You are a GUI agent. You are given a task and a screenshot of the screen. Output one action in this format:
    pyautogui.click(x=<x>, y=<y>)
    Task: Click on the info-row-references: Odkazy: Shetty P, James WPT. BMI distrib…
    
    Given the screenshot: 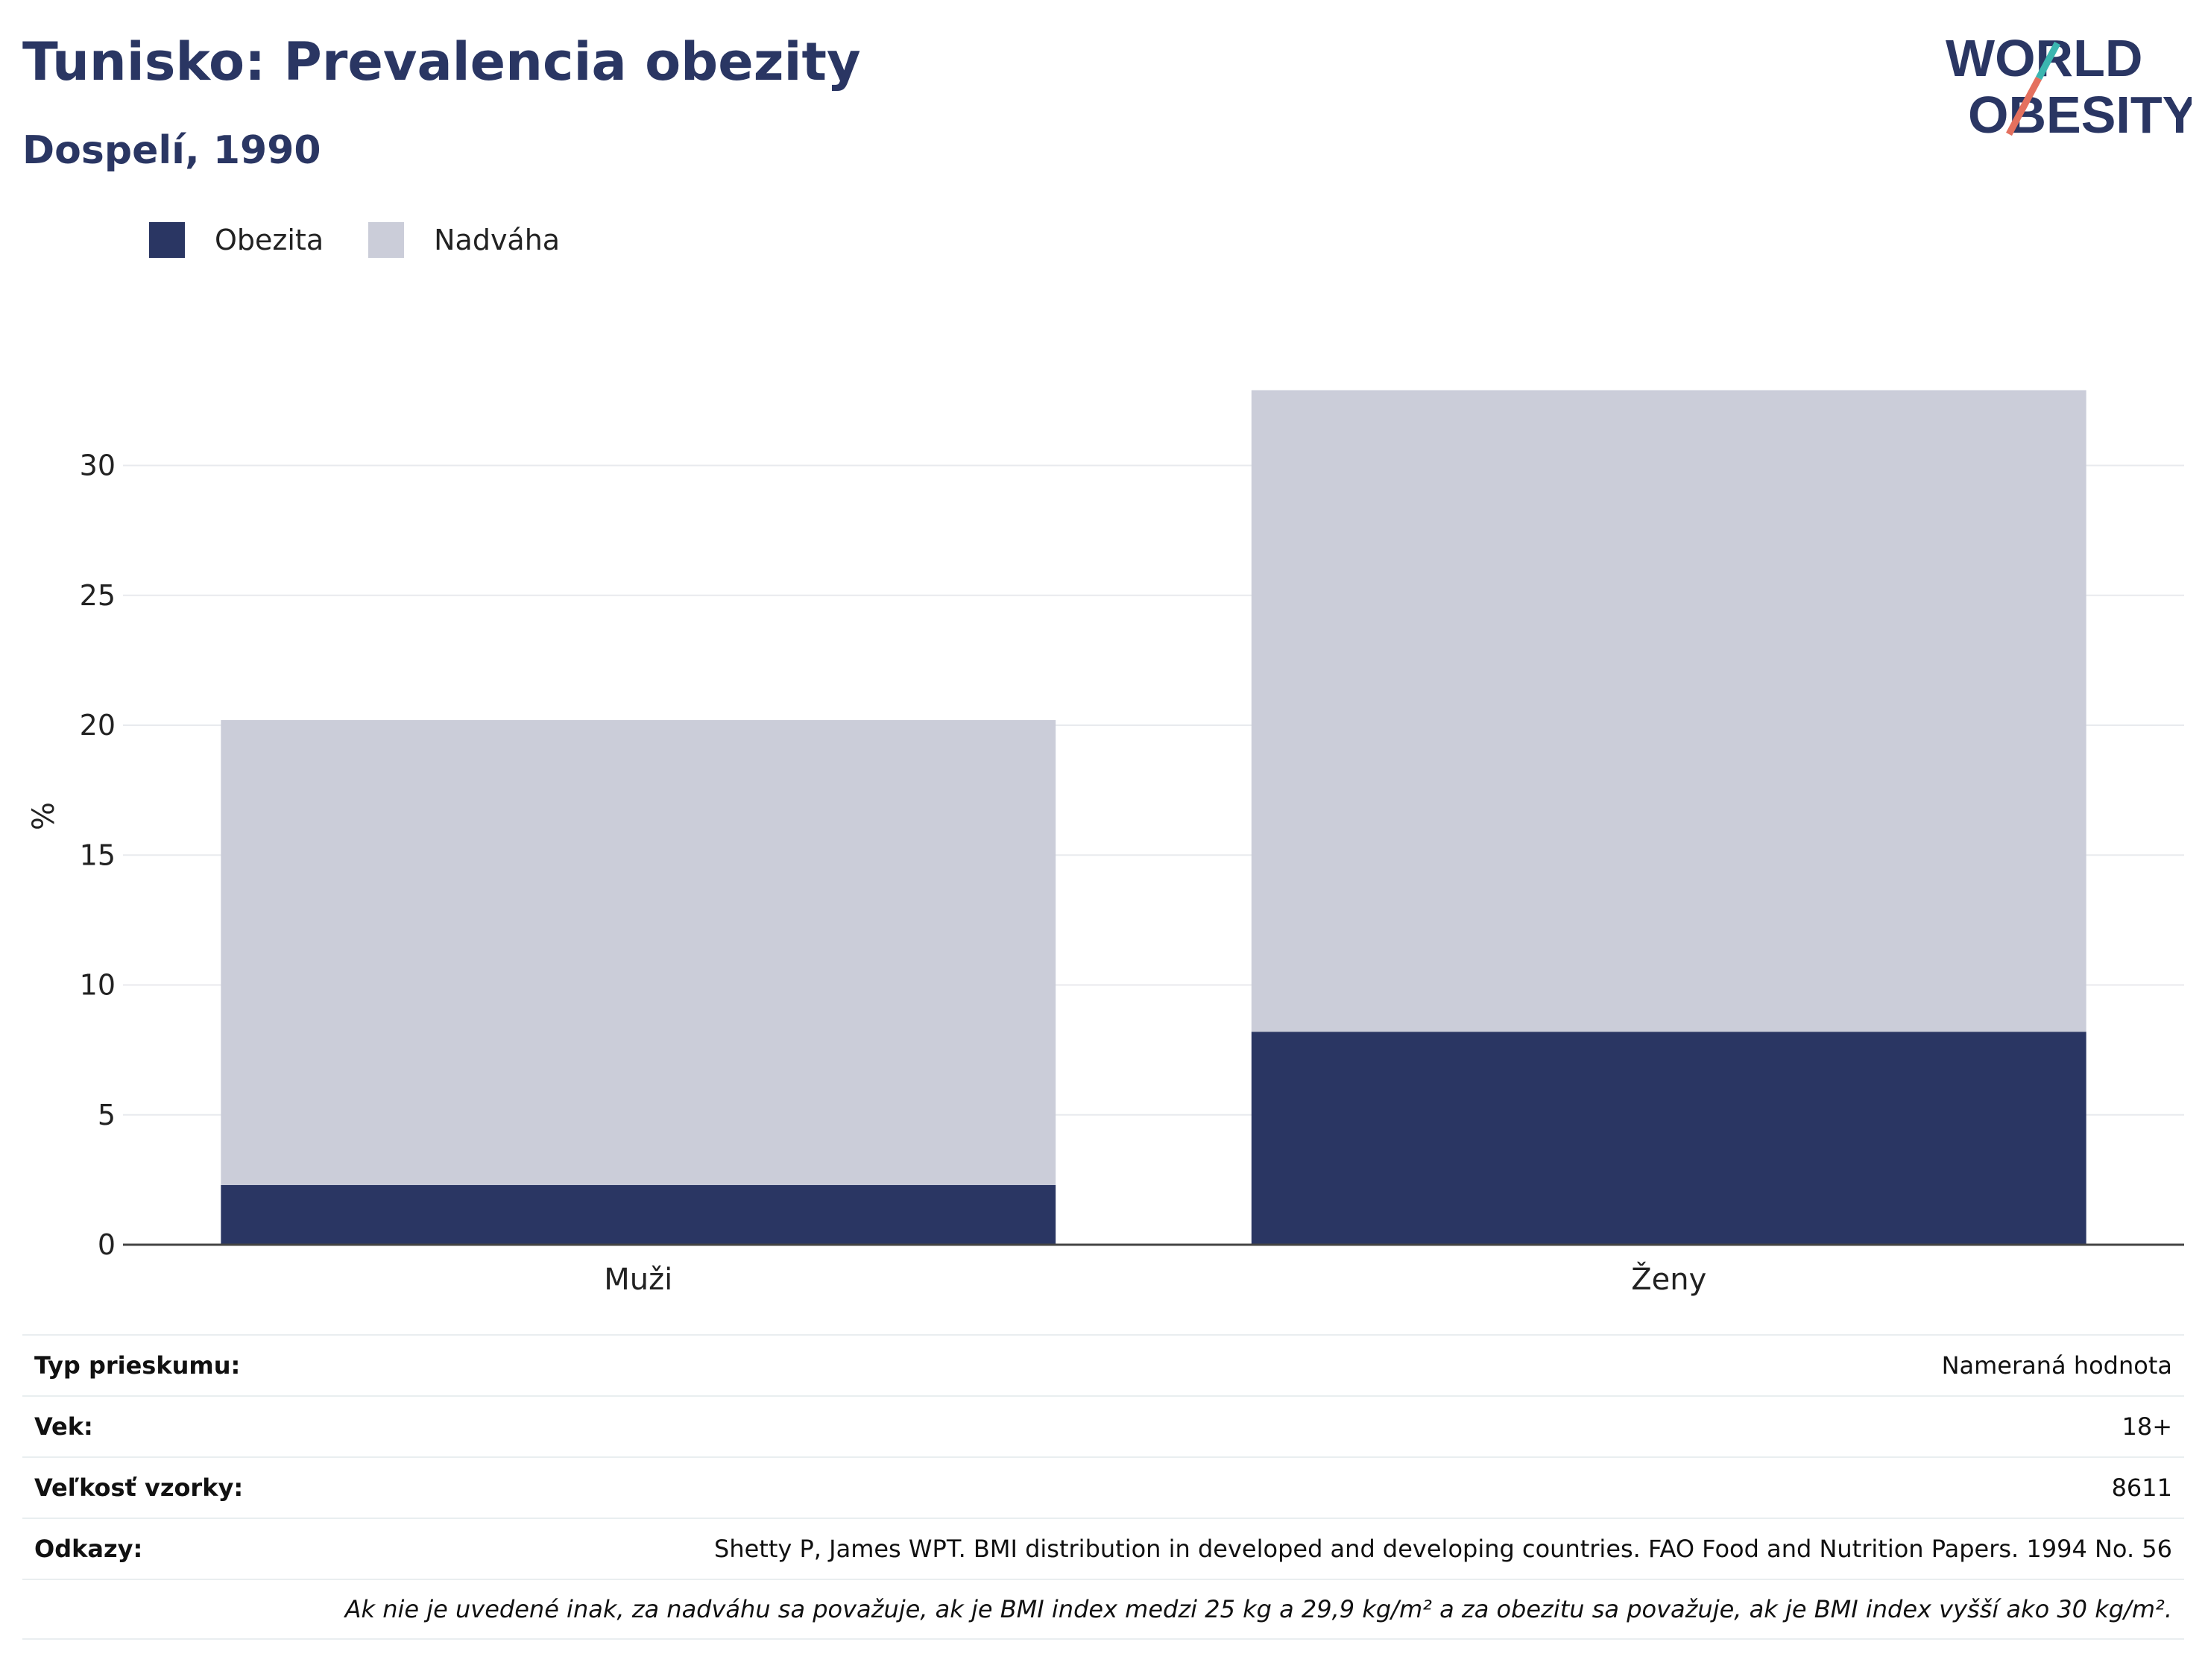 What is the action you would take?
    pyautogui.click(x=1103, y=1548)
    